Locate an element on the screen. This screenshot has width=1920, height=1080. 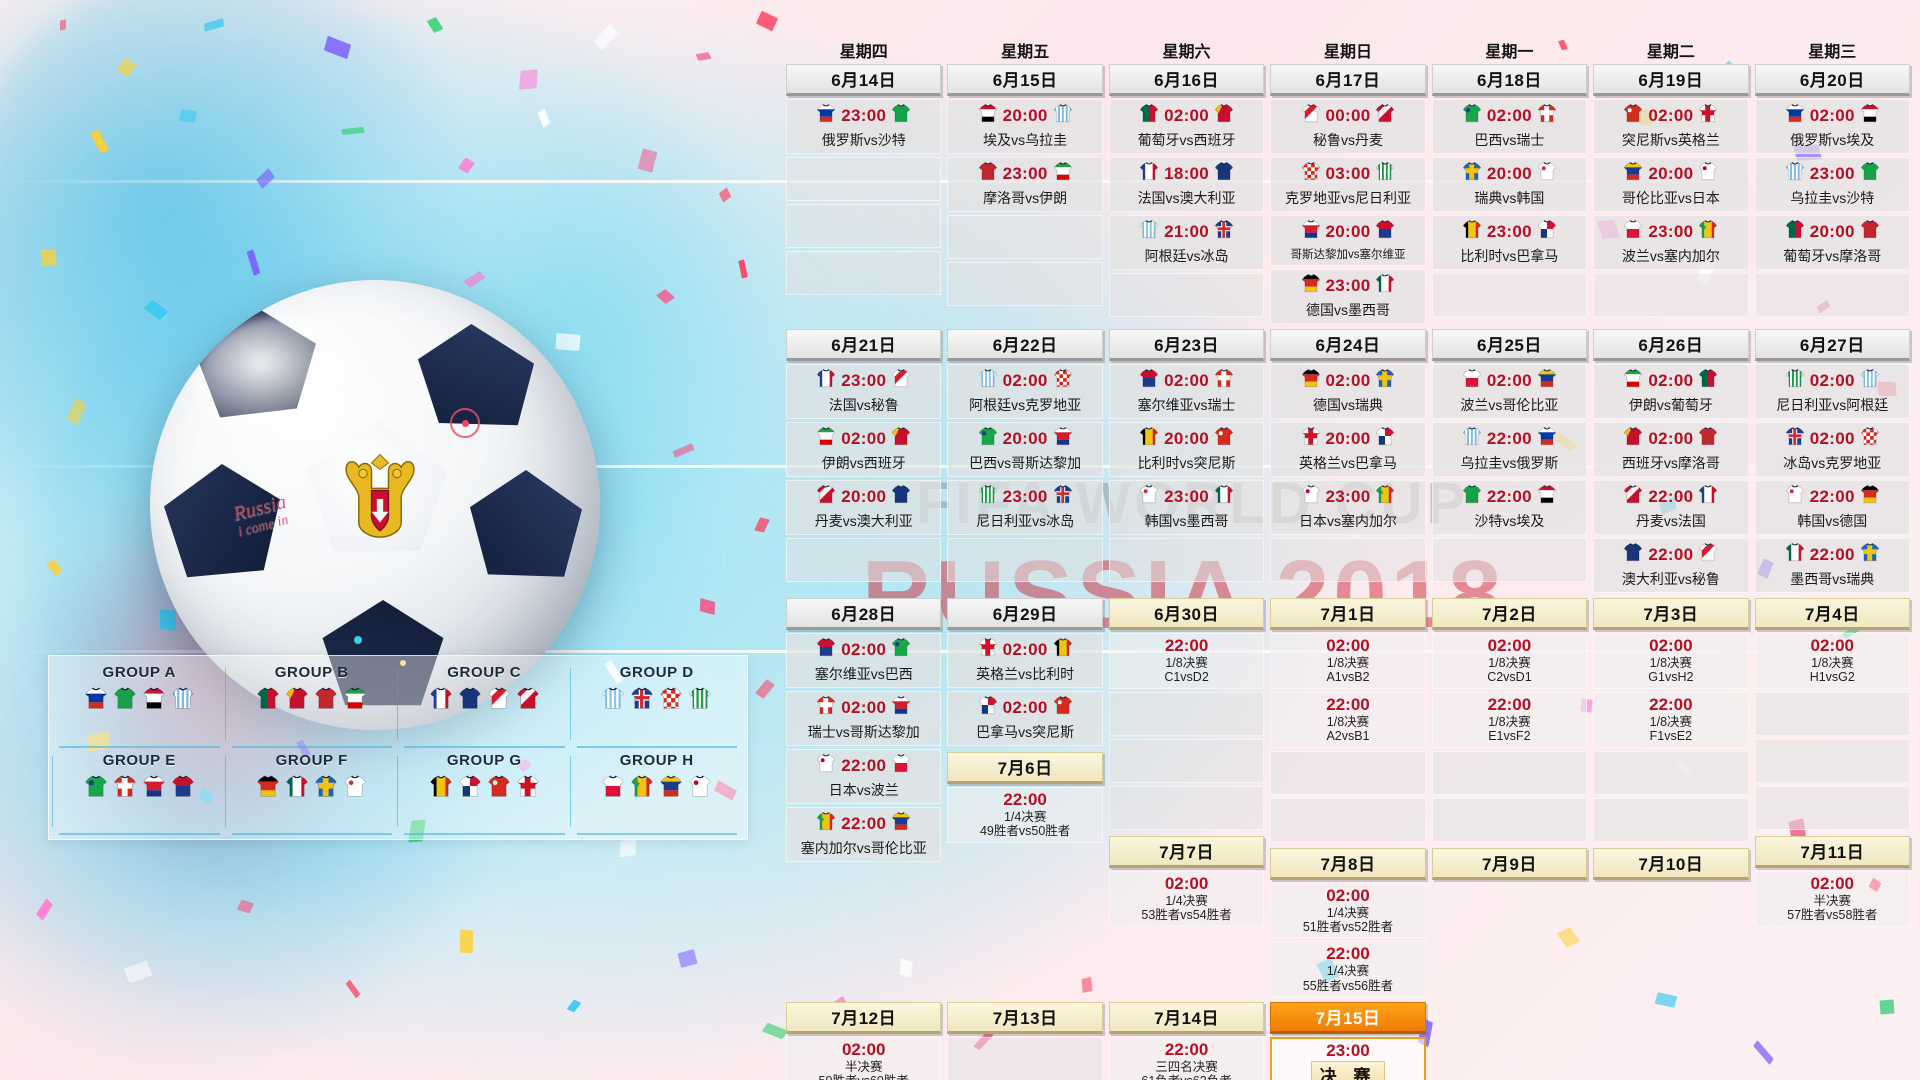
knockout-match-card: 22:00 1/8决赛 A2vsB1 is located at coordinates (1348, 719).